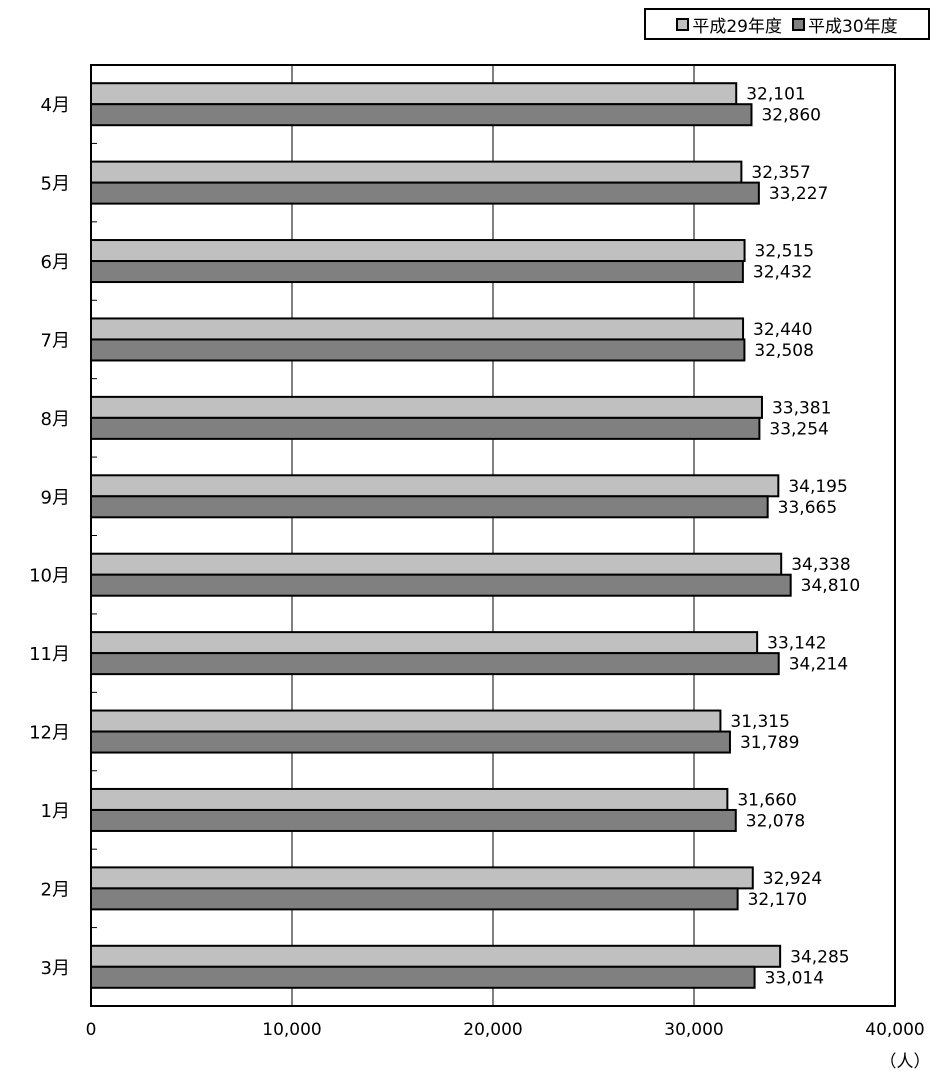  Describe the element at coordinates (55, 811) in the screenshot. I see `category-label: 1月` at that location.